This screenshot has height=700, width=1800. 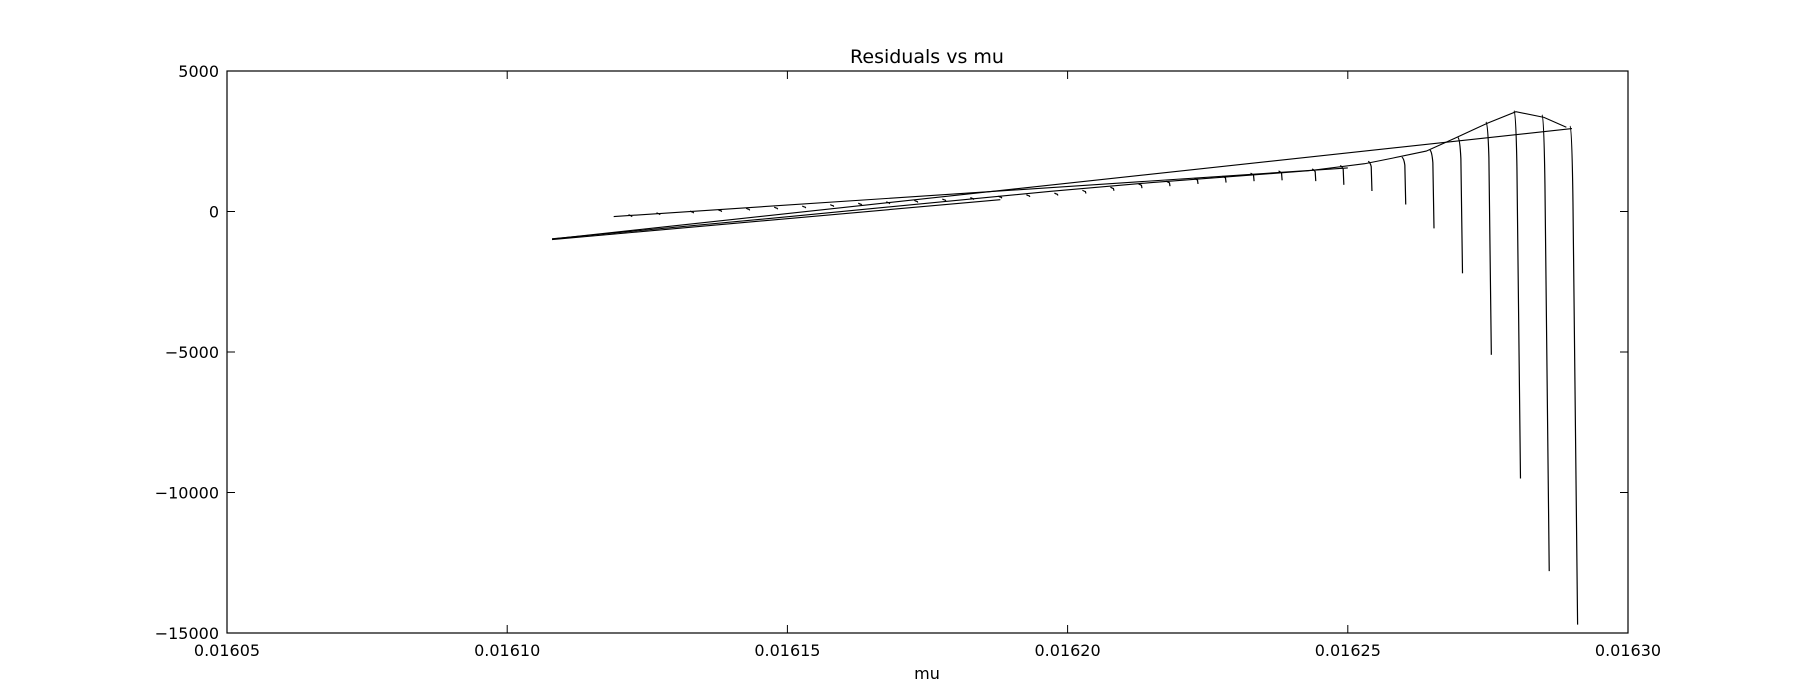 I want to click on y-tick-label-2: −5000, so click(x=192, y=352).